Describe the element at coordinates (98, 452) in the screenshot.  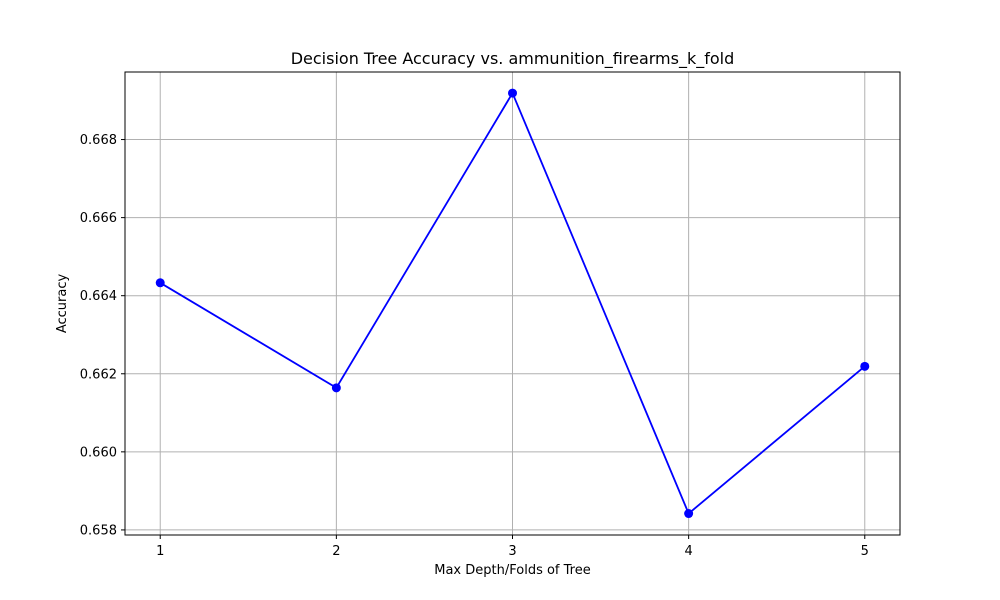
I see `y-tick-label: 0.660` at that location.